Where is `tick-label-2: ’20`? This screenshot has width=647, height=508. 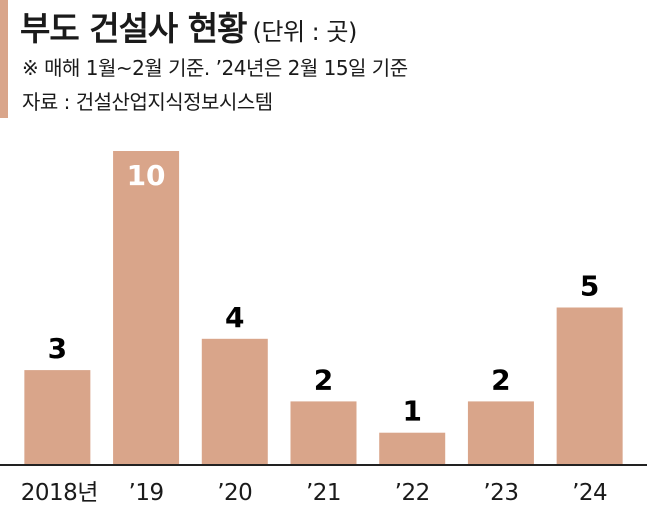
tick-label-2: ’20 is located at coordinates (234, 493).